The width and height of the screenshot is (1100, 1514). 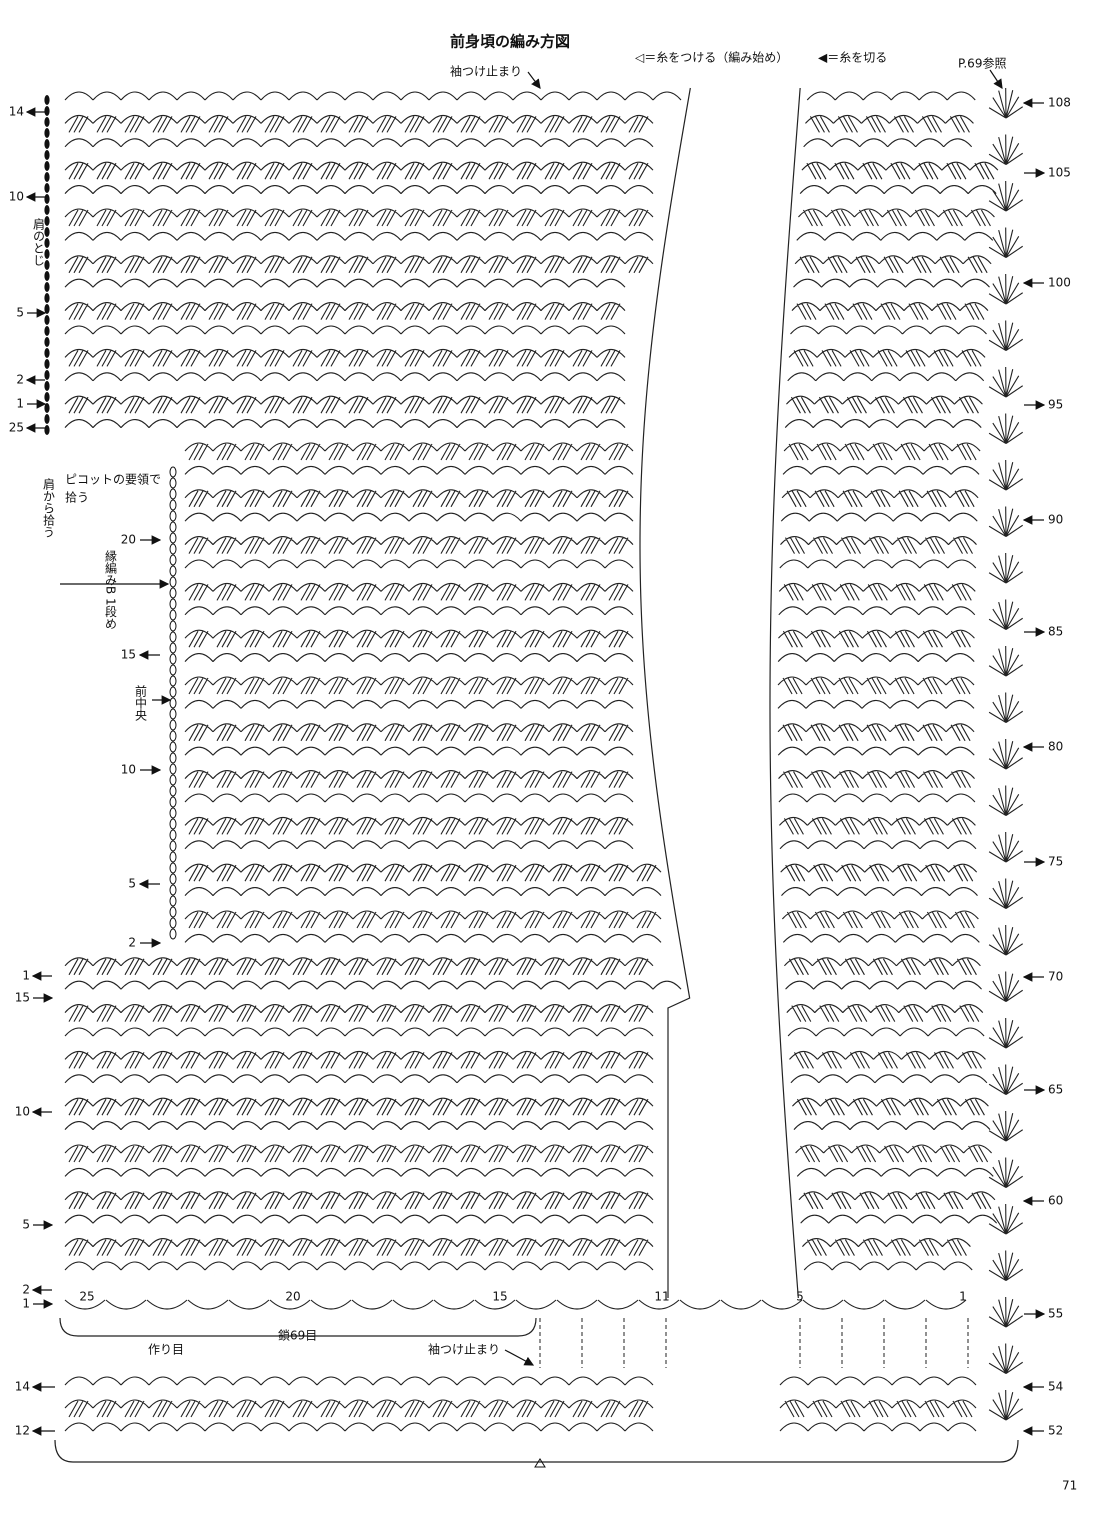 I want to click on row-label: 20, so click(x=128, y=540).